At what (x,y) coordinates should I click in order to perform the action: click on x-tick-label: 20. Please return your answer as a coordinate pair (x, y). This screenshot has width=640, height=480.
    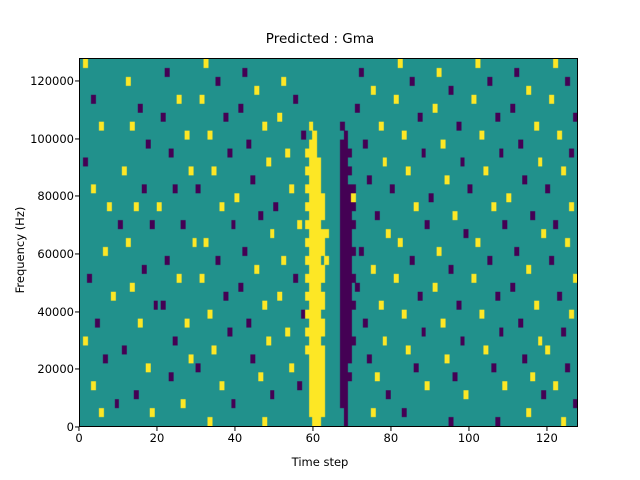
    Looking at the image, I should click on (157, 438).